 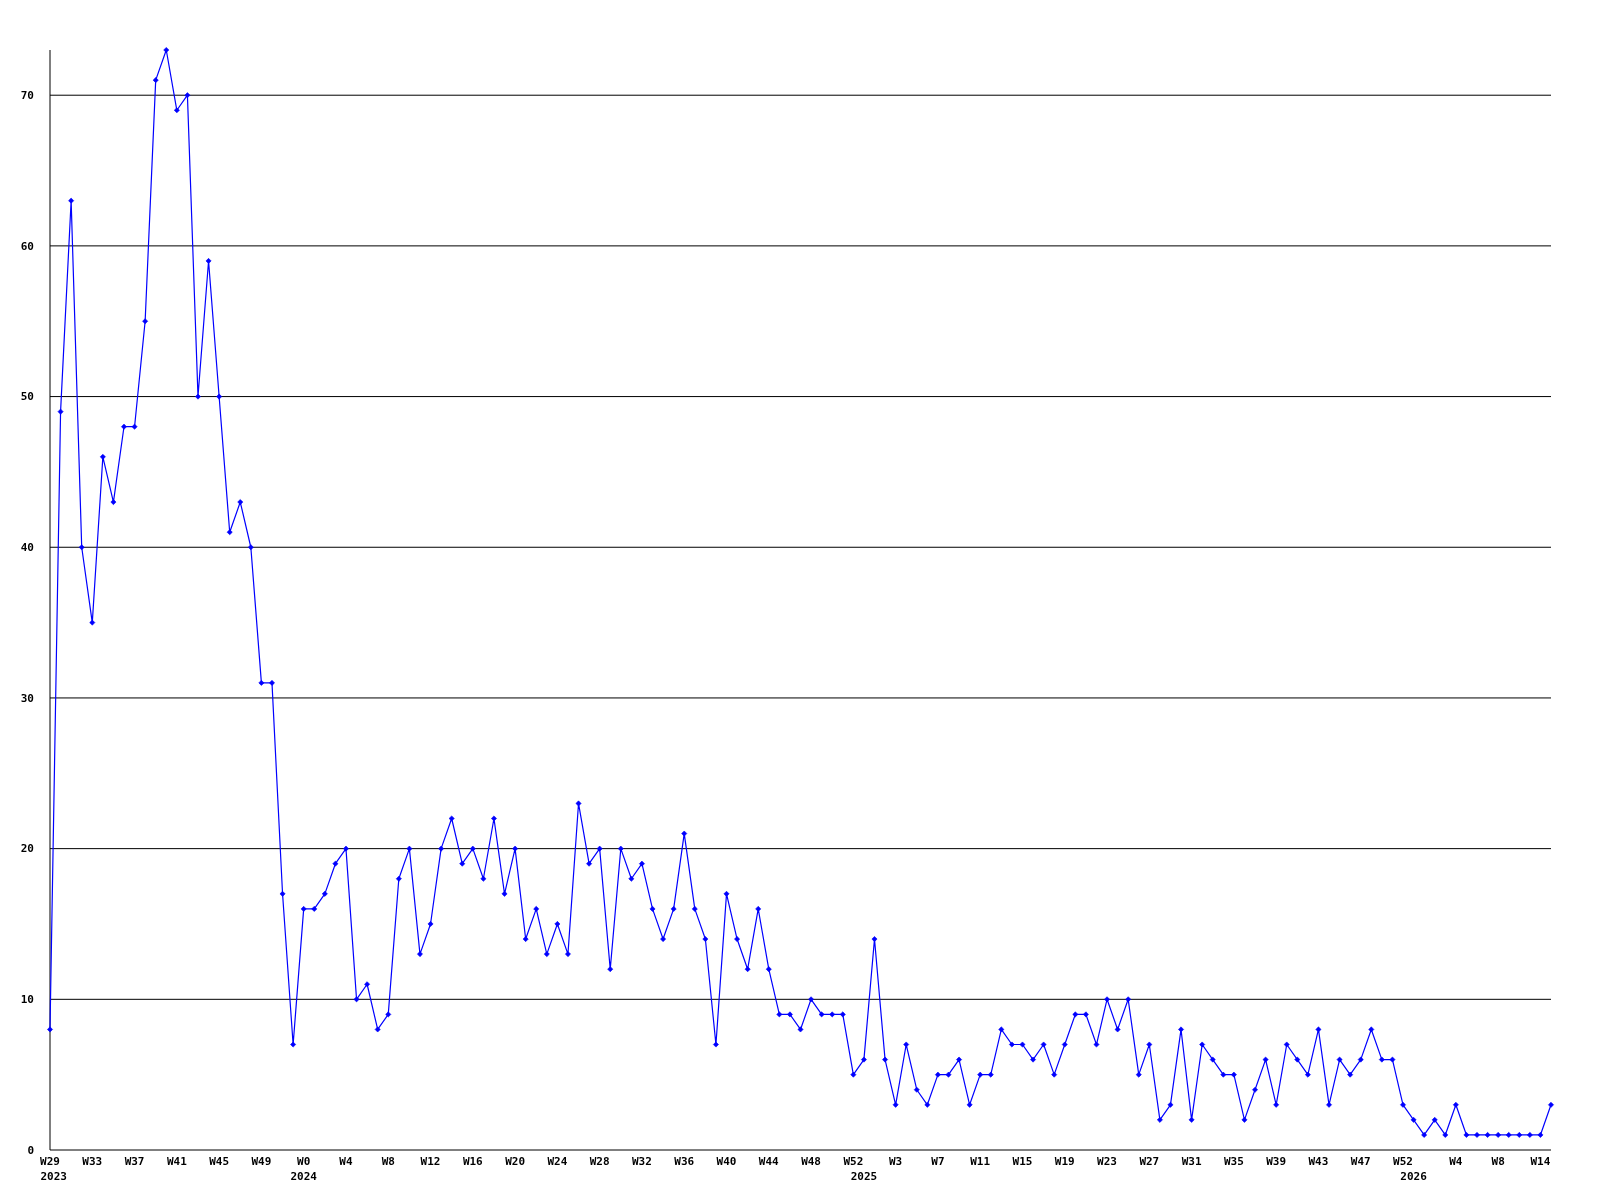 I want to click on text: 2025, so click(x=864, y=1176).